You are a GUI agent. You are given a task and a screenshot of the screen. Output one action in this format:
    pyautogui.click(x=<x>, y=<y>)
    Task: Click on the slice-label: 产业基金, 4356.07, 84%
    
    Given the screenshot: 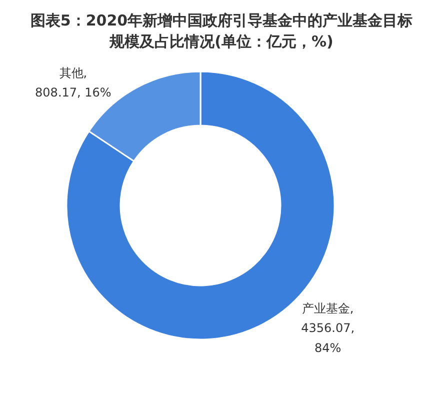 What is the action you would take?
    pyautogui.click(x=328, y=328)
    